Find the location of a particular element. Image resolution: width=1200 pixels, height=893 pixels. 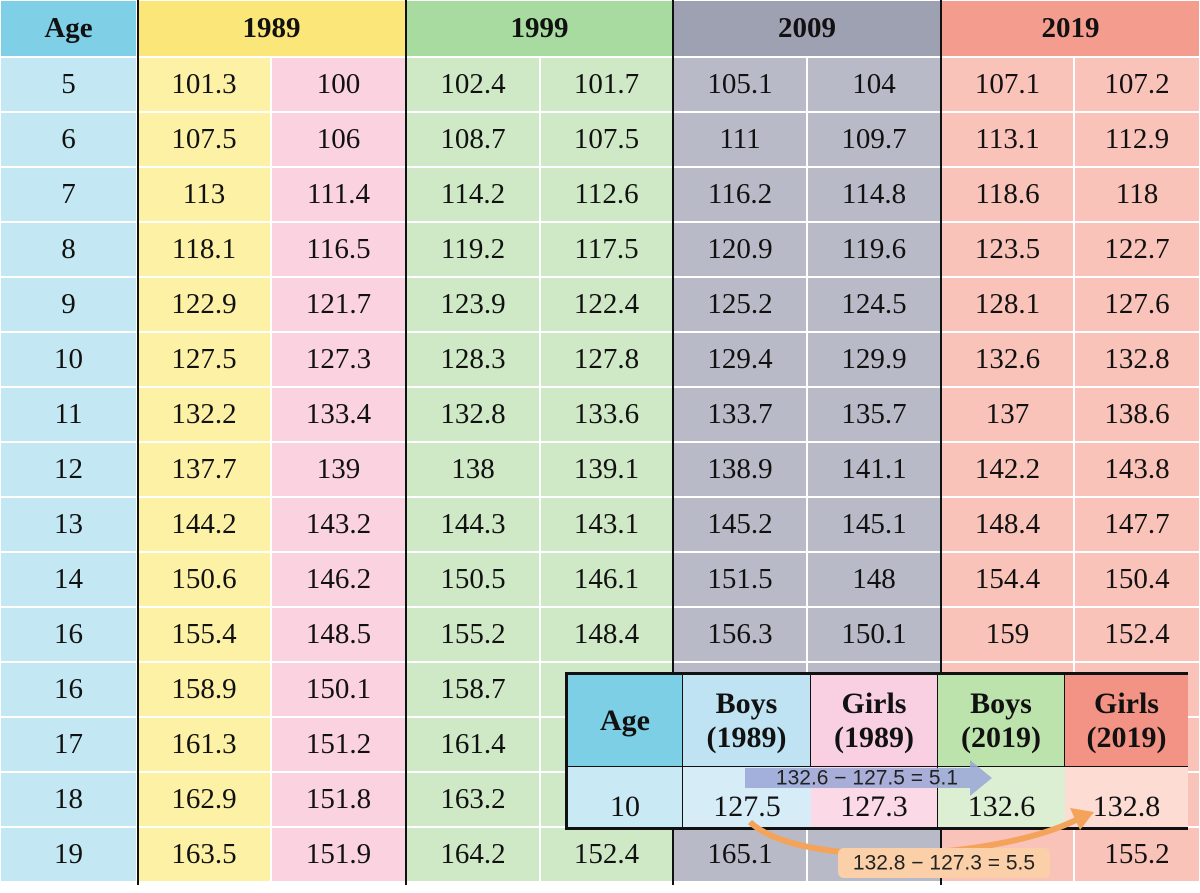

value-cell: 144.2 is located at coordinates (204, 524).